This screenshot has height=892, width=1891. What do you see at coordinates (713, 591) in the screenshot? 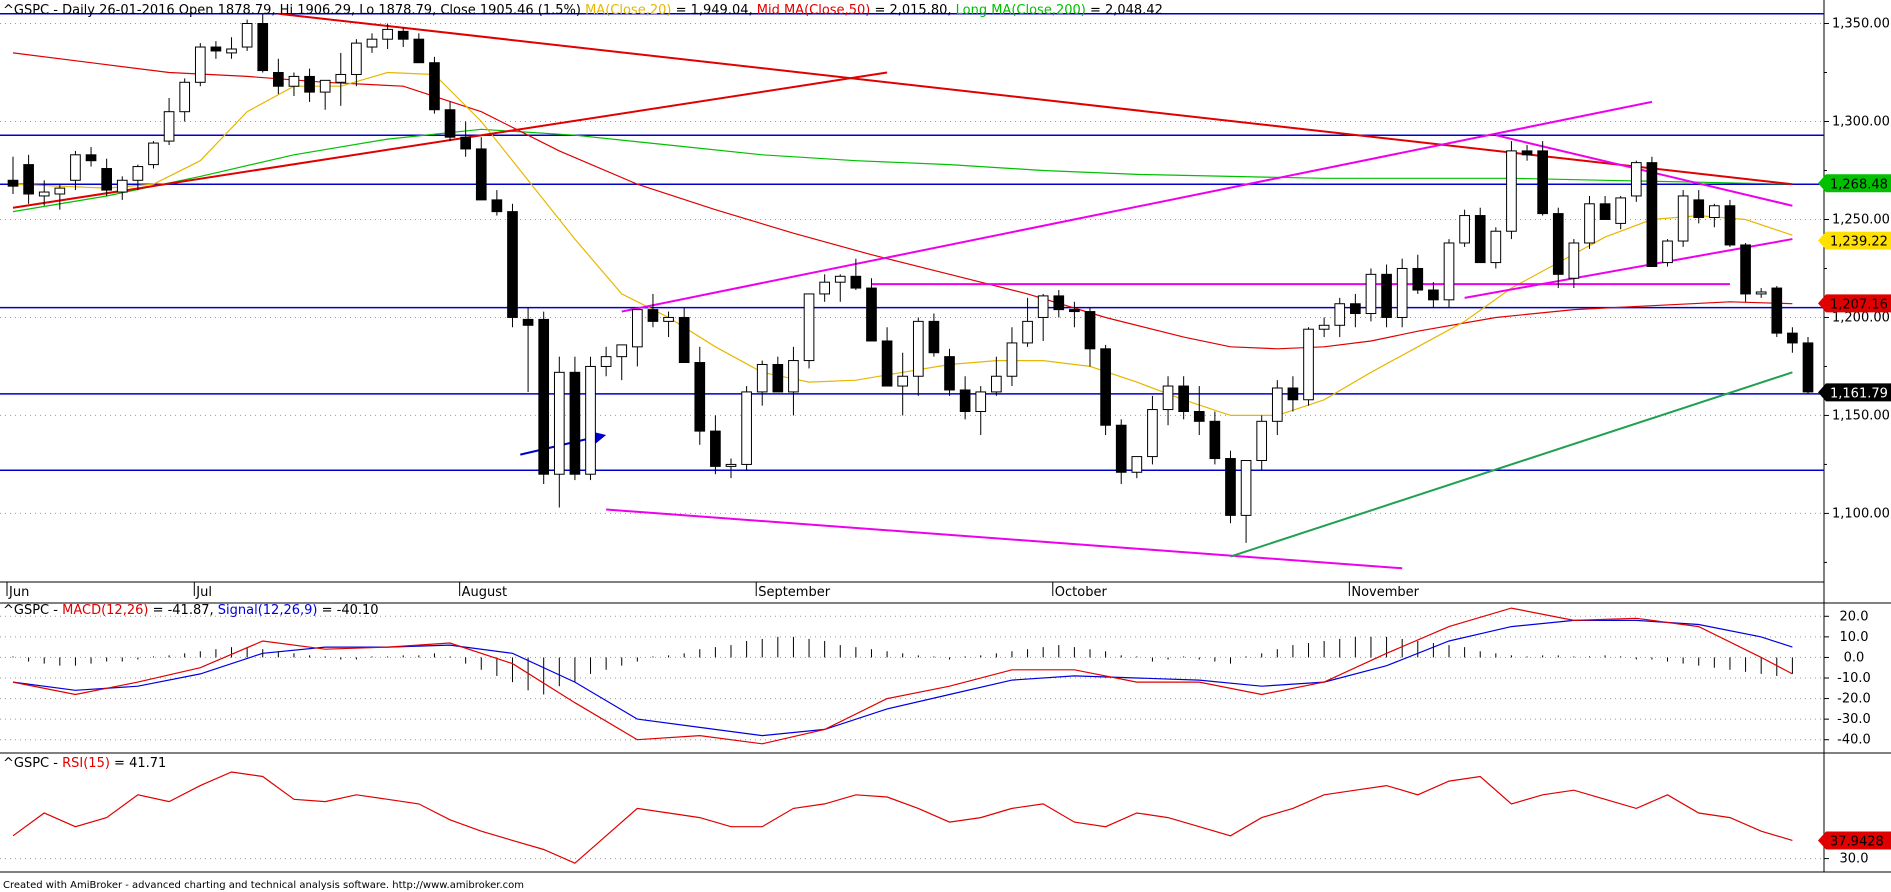
I see `date-axis: Jun Jul August September October November` at bounding box center [713, 591].